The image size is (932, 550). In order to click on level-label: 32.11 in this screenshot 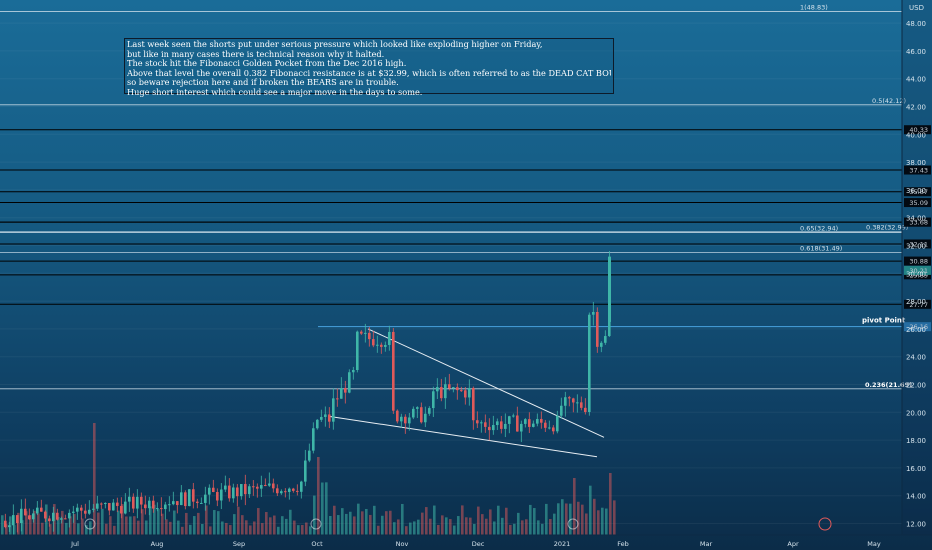, I will do `click(918, 244)`.